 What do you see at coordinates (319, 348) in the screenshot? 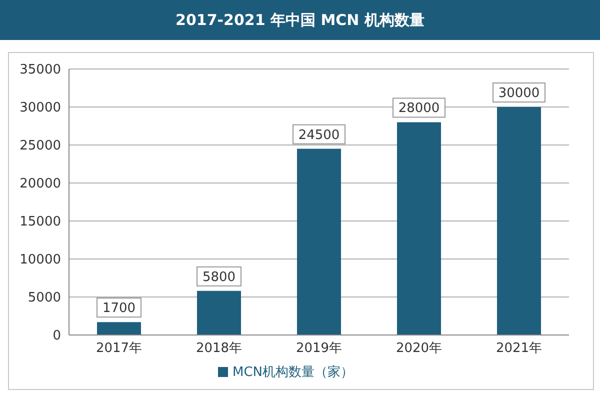
I see `x-tick-label: 2019年` at bounding box center [319, 348].